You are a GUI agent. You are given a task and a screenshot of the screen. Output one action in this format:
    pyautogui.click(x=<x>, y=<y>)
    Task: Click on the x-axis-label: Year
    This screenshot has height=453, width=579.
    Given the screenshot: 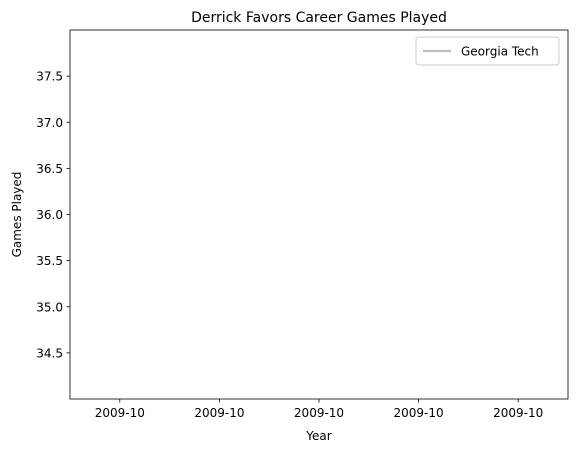 What is the action you would take?
    pyautogui.click(x=318, y=436)
    